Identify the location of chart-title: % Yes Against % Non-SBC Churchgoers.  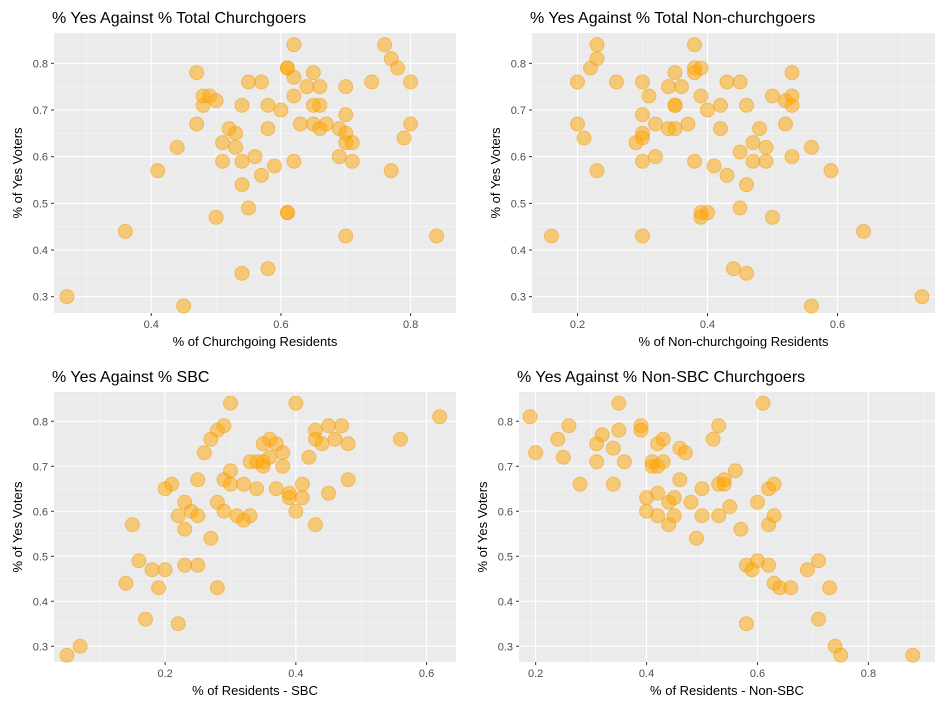
(661, 377).